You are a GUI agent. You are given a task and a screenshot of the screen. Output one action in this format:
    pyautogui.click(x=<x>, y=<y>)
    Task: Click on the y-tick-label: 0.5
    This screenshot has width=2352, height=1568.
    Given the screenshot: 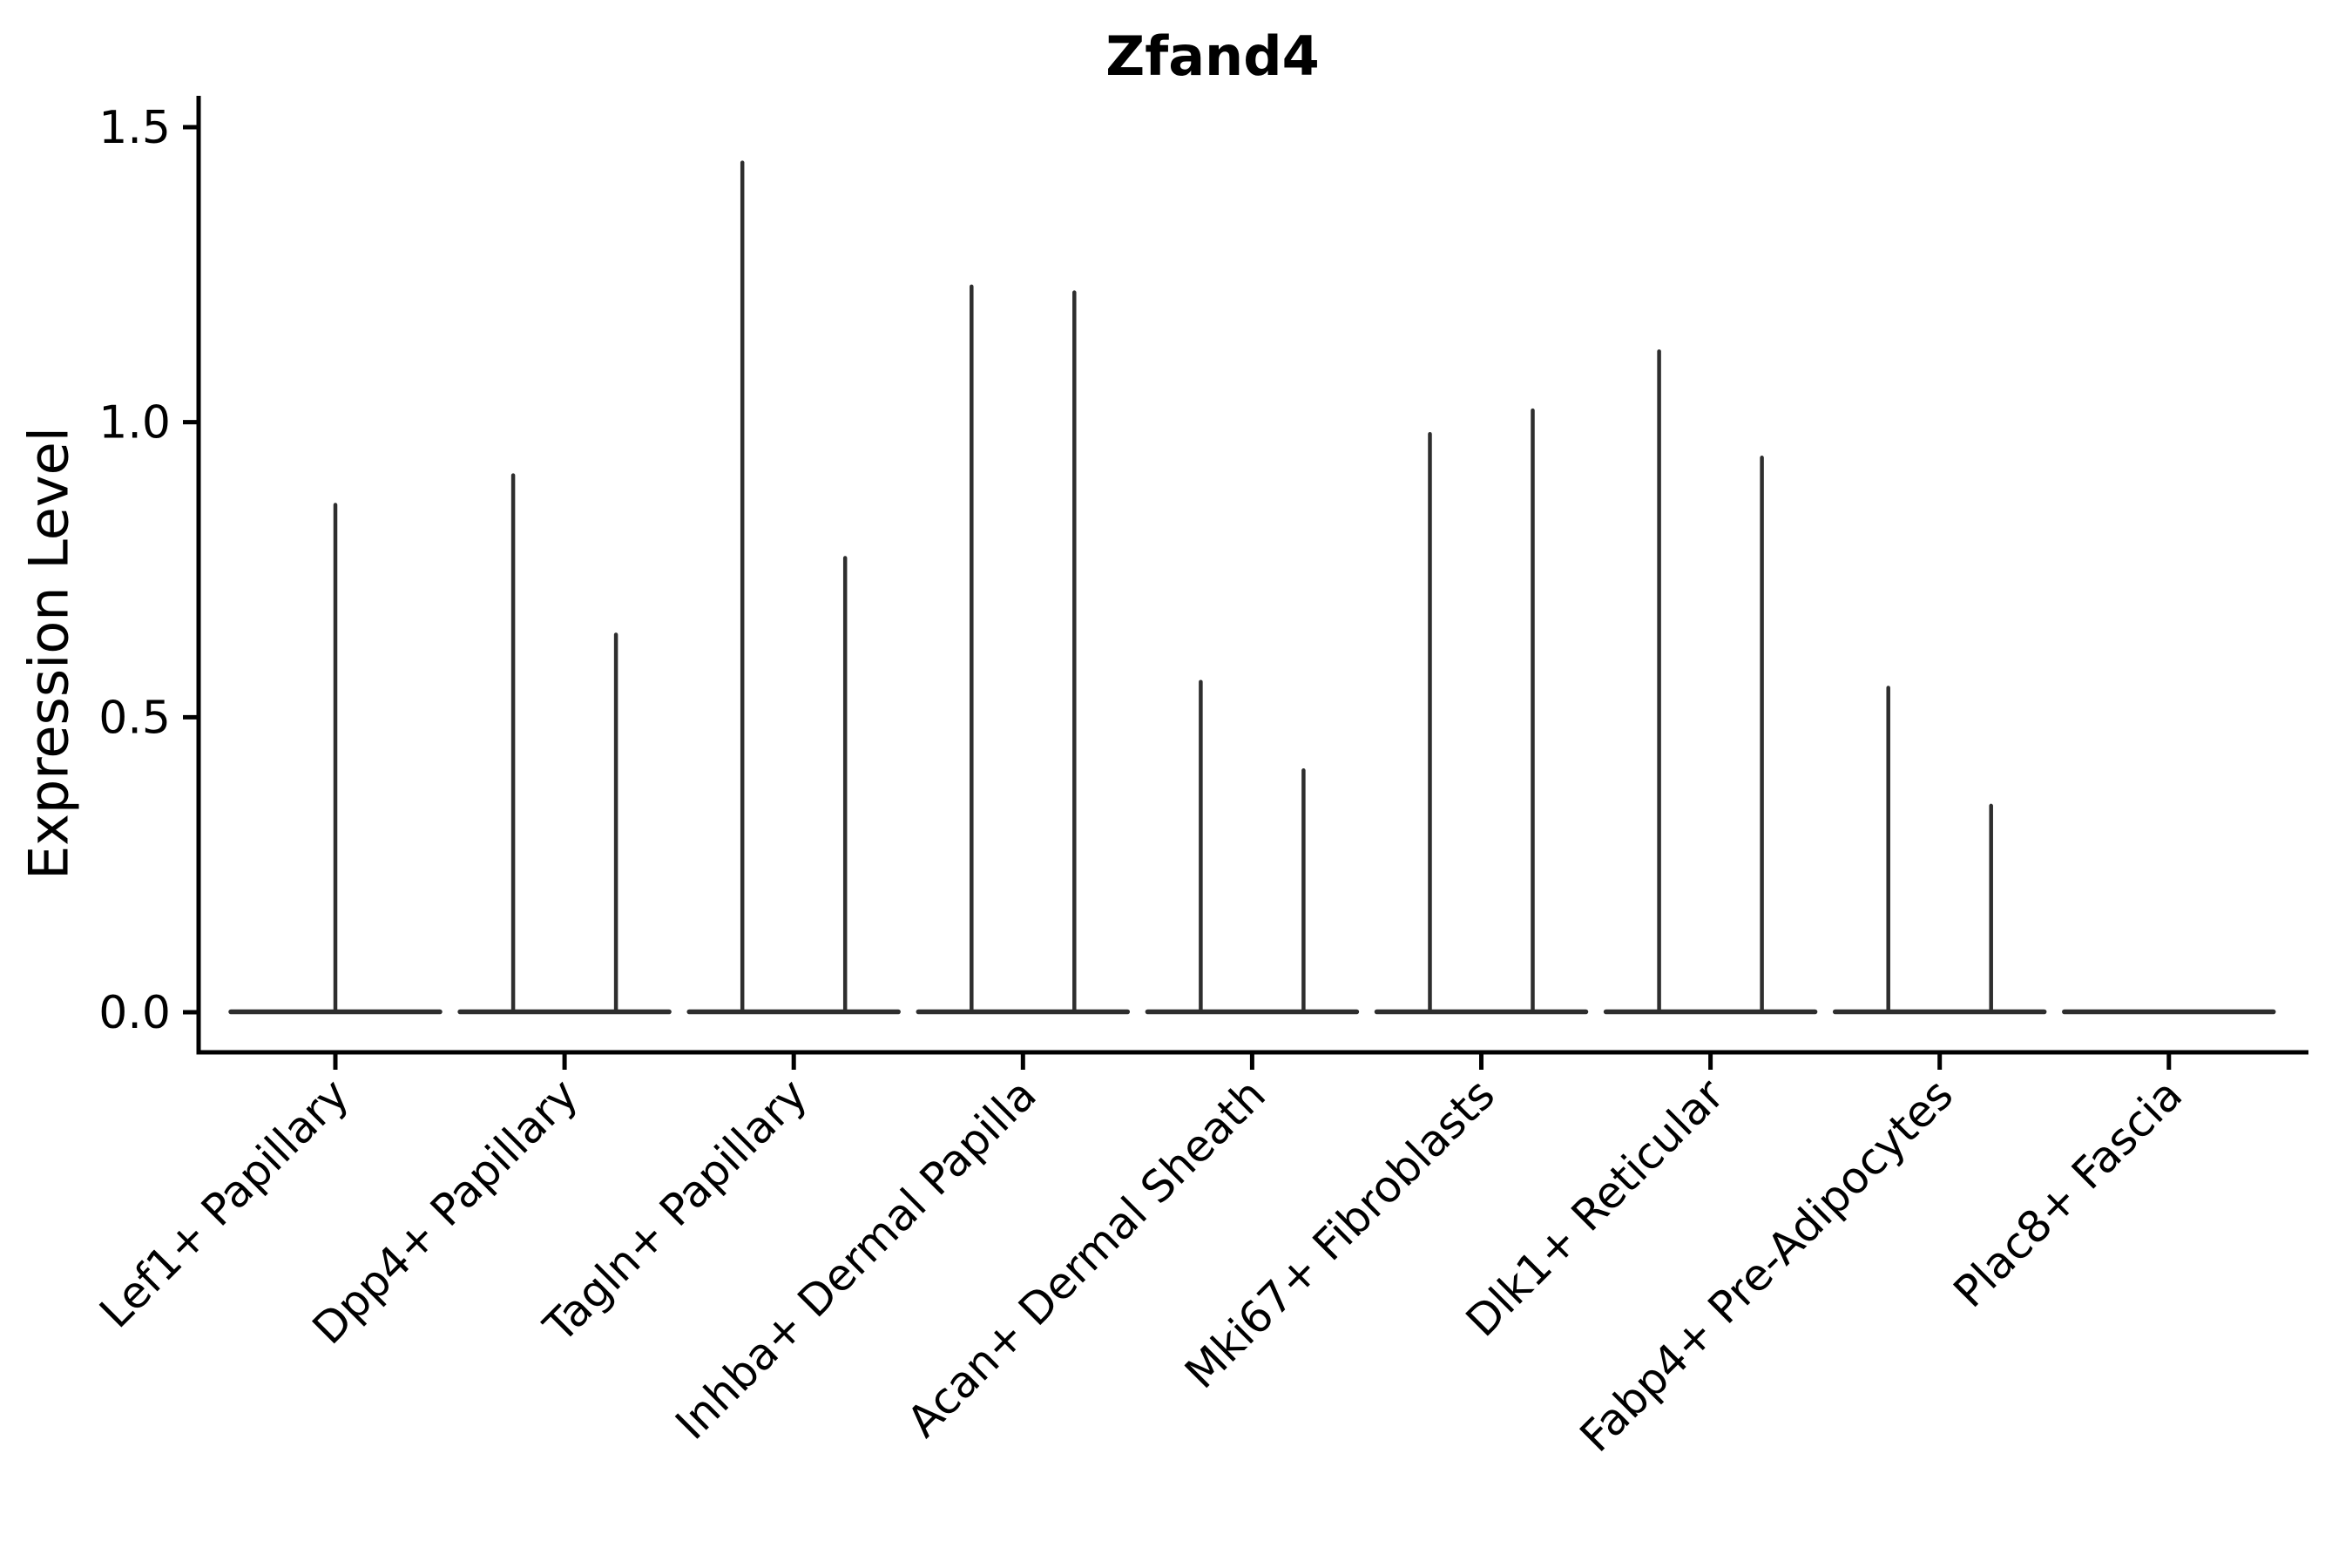 What is the action you would take?
    pyautogui.click(x=134, y=718)
    